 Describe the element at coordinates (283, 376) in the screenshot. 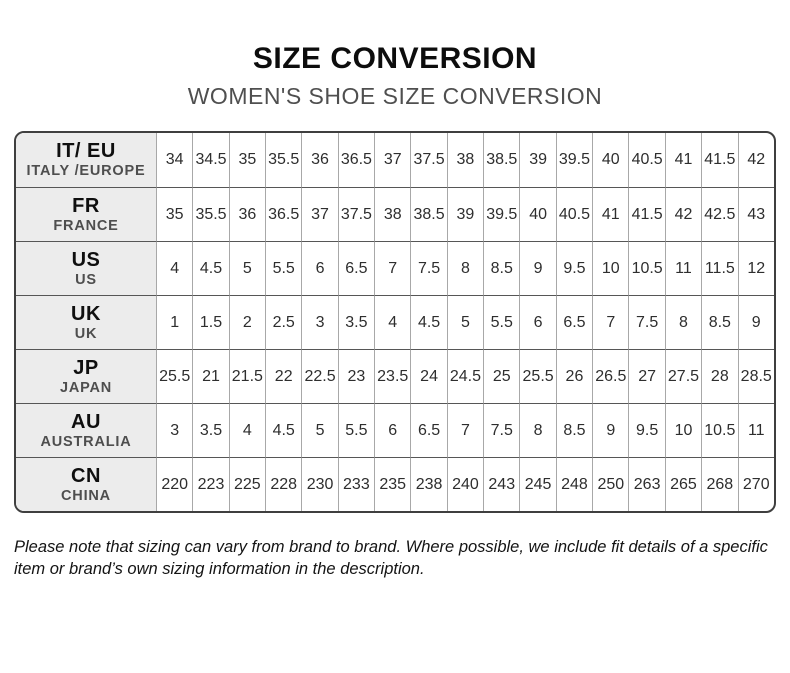

I see `size-cell: 22` at that location.